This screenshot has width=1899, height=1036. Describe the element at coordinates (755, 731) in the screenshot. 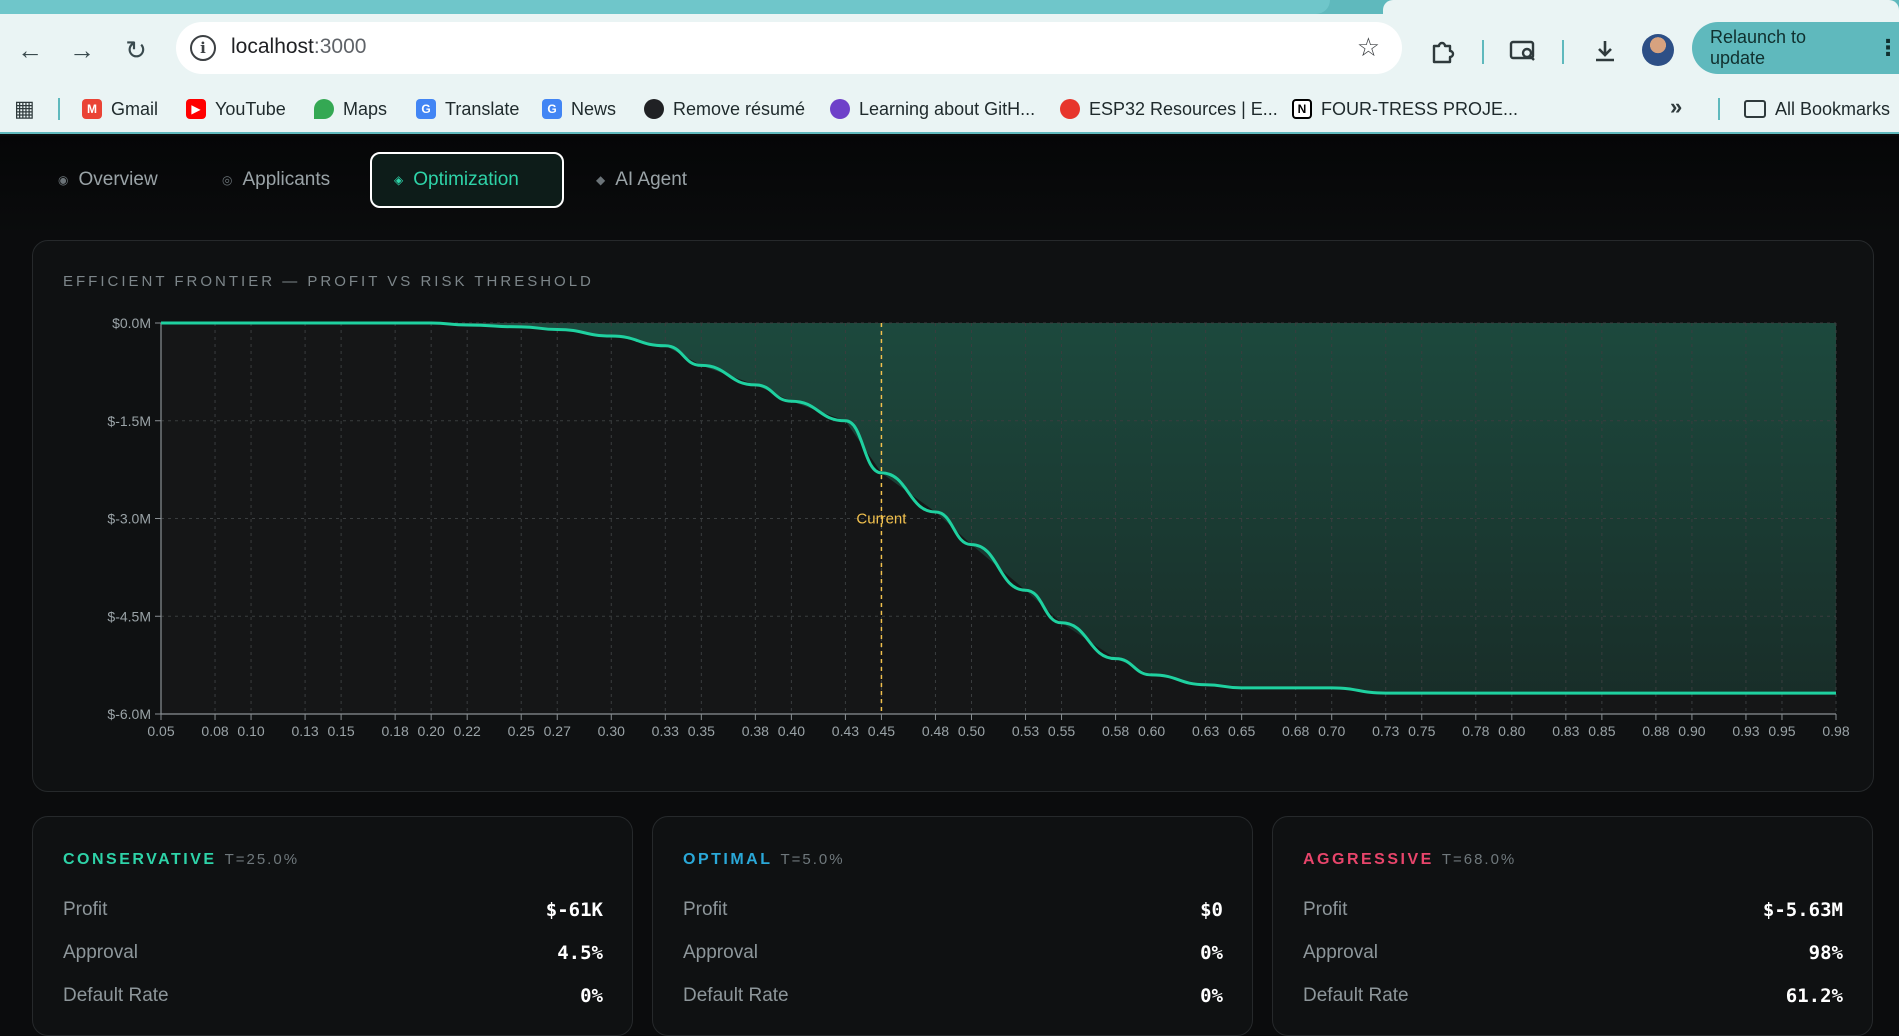

I see `x-tick-label: 0.38` at that location.